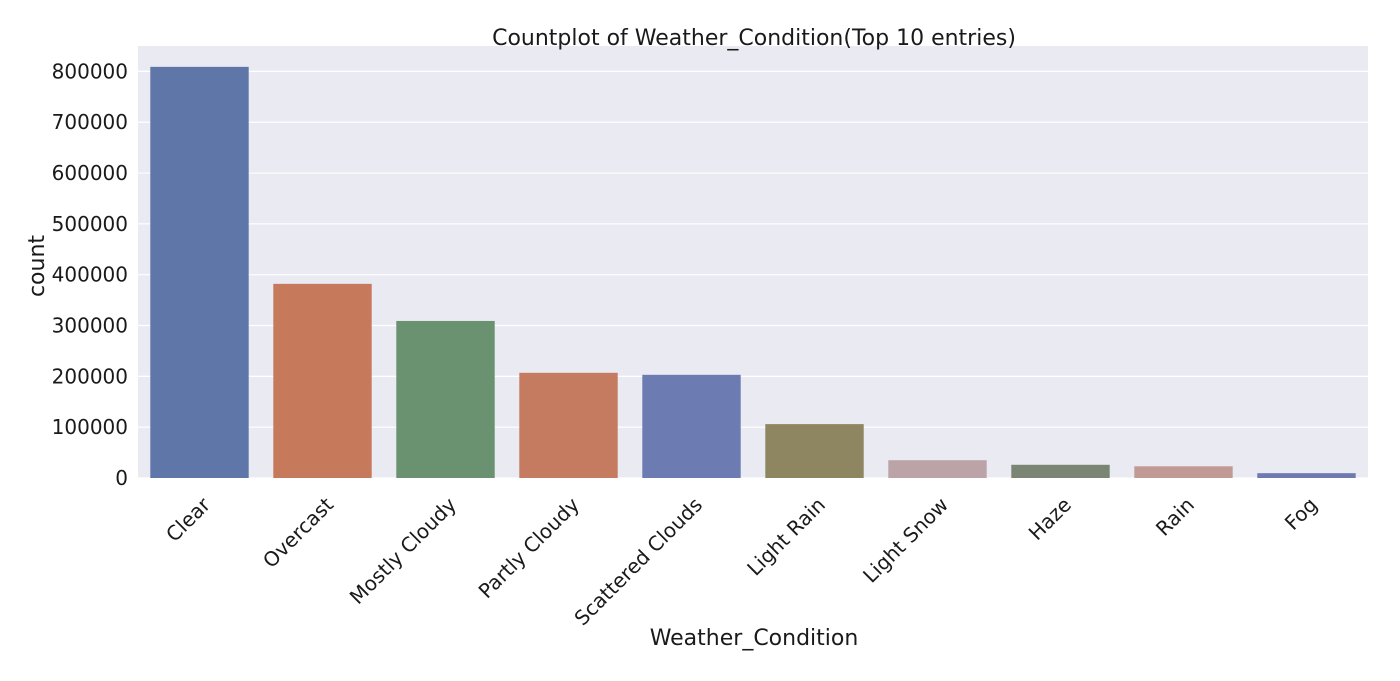 The height and width of the screenshot is (681, 1400). Describe the element at coordinates (786, 537) in the screenshot. I see `x-tick-label: Light Rain` at that location.